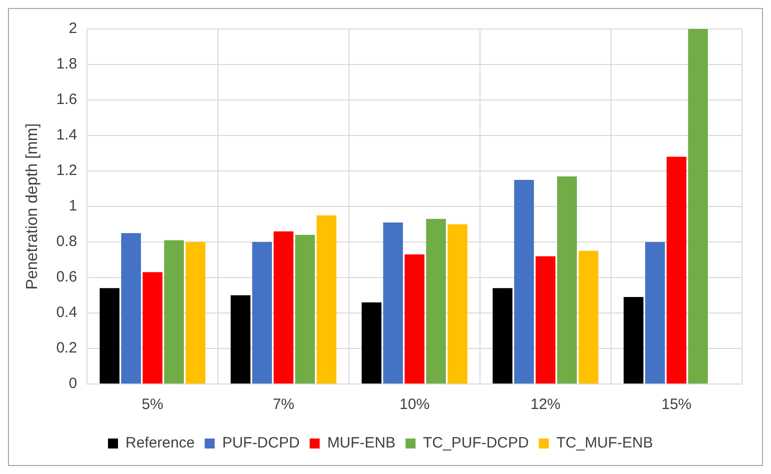  What do you see at coordinates (67, 241) in the screenshot?
I see `y-tick-label: 0.8` at bounding box center [67, 241].